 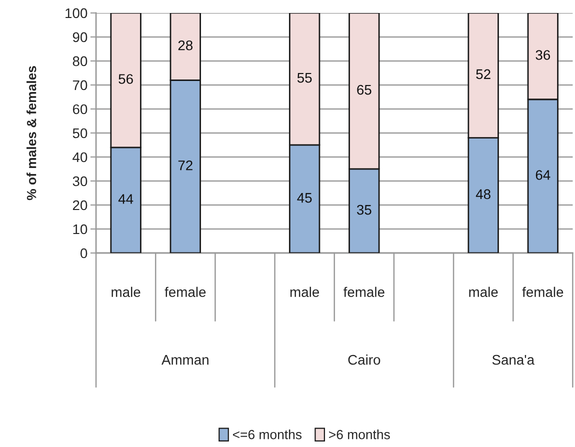 What do you see at coordinates (80, 157) in the screenshot?
I see `y-tick-label: 40` at bounding box center [80, 157].